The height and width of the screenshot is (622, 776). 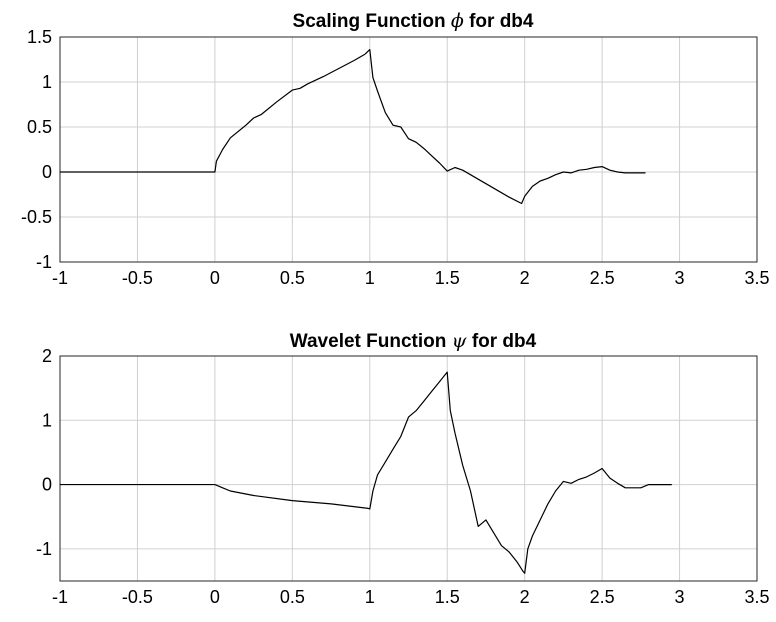 I want to click on chart-title: Scaling Function ϕ for db4, so click(x=413, y=21).